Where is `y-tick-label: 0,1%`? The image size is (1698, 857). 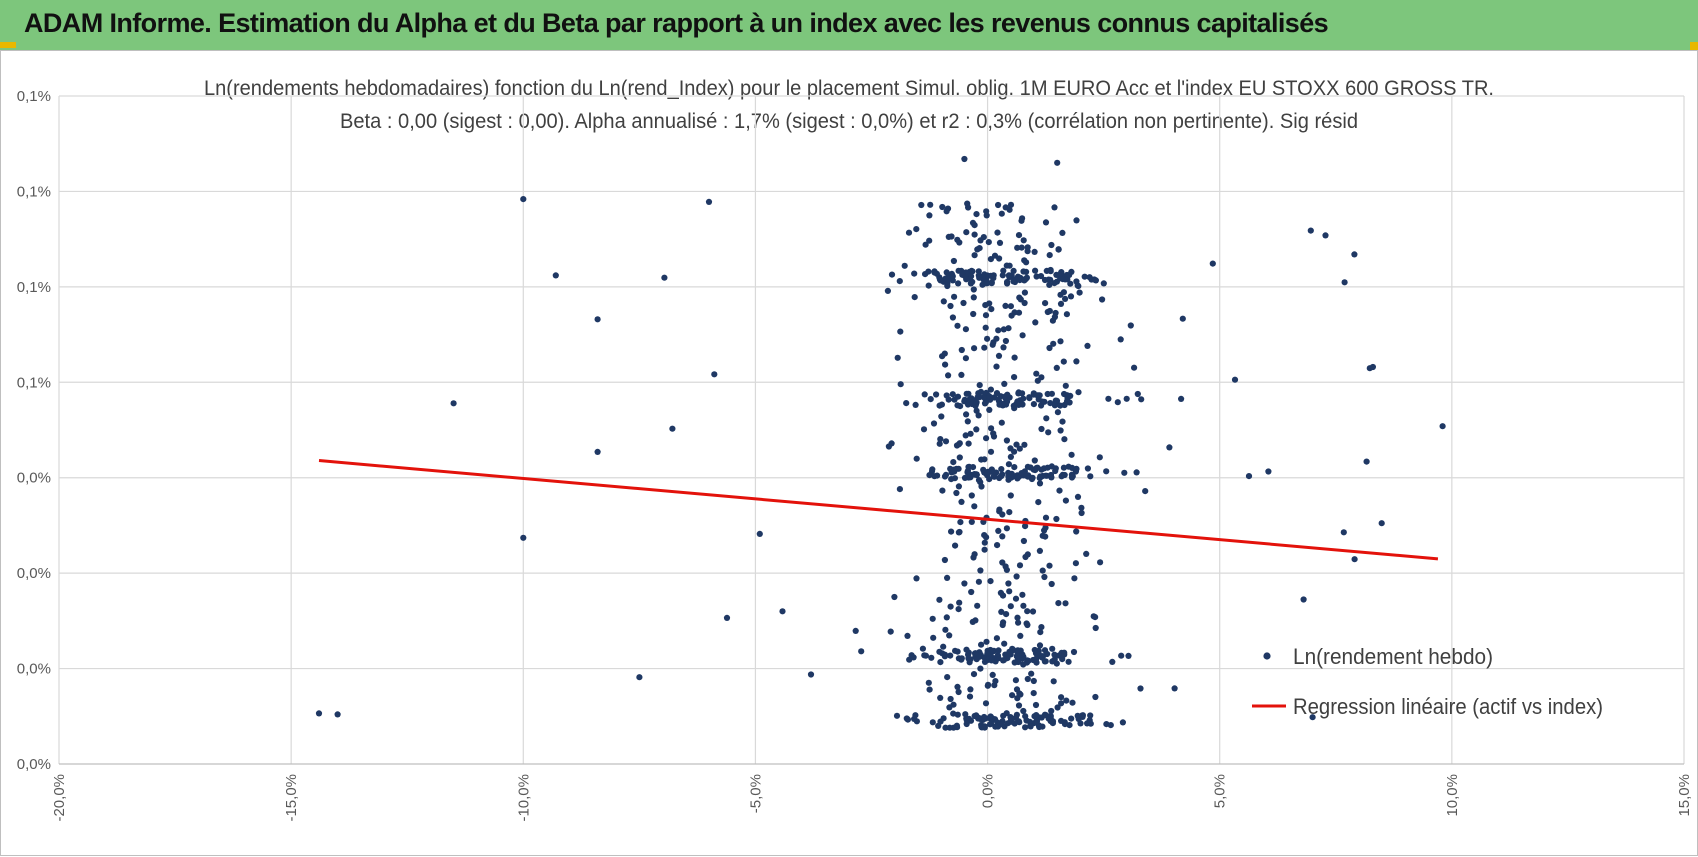 y-tick-label: 0,1% is located at coordinates (34, 287).